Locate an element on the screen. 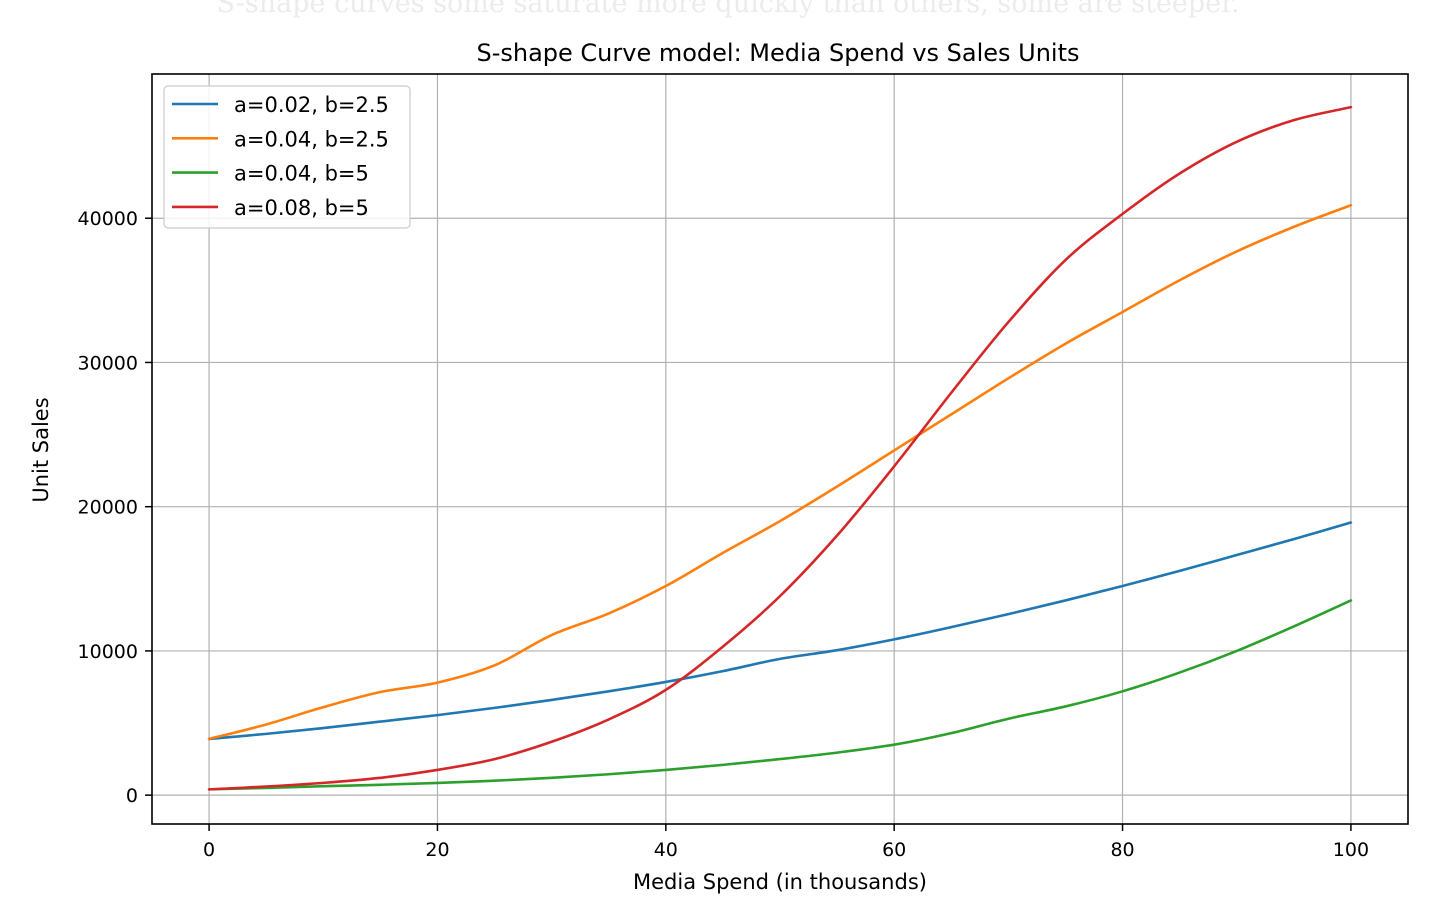 This screenshot has width=1456, height=917. x-tick-label: 80 is located at coordinates (1122, 850).